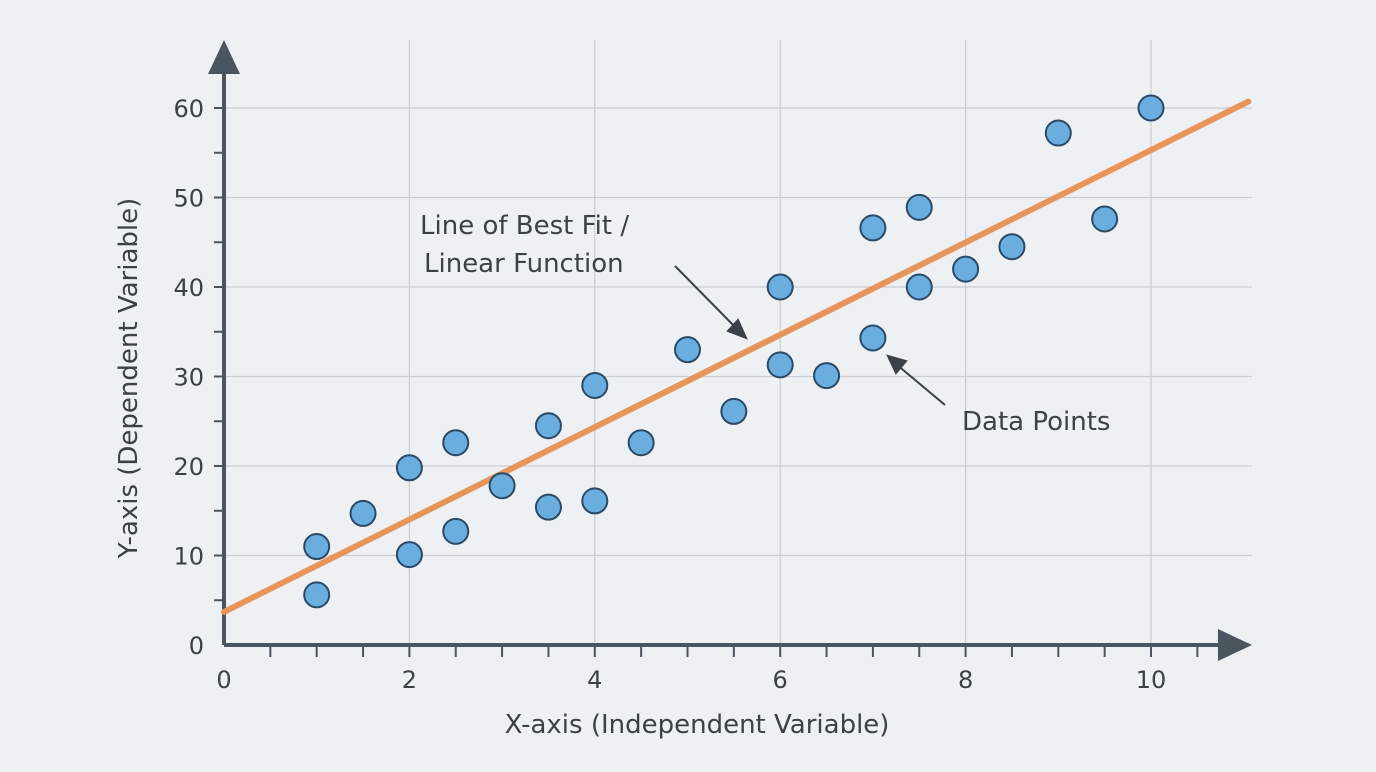  What do you see at coordinates (810, 335) in the screenshot?
I see `annotation-arrows` at bounding box center [810, 335].